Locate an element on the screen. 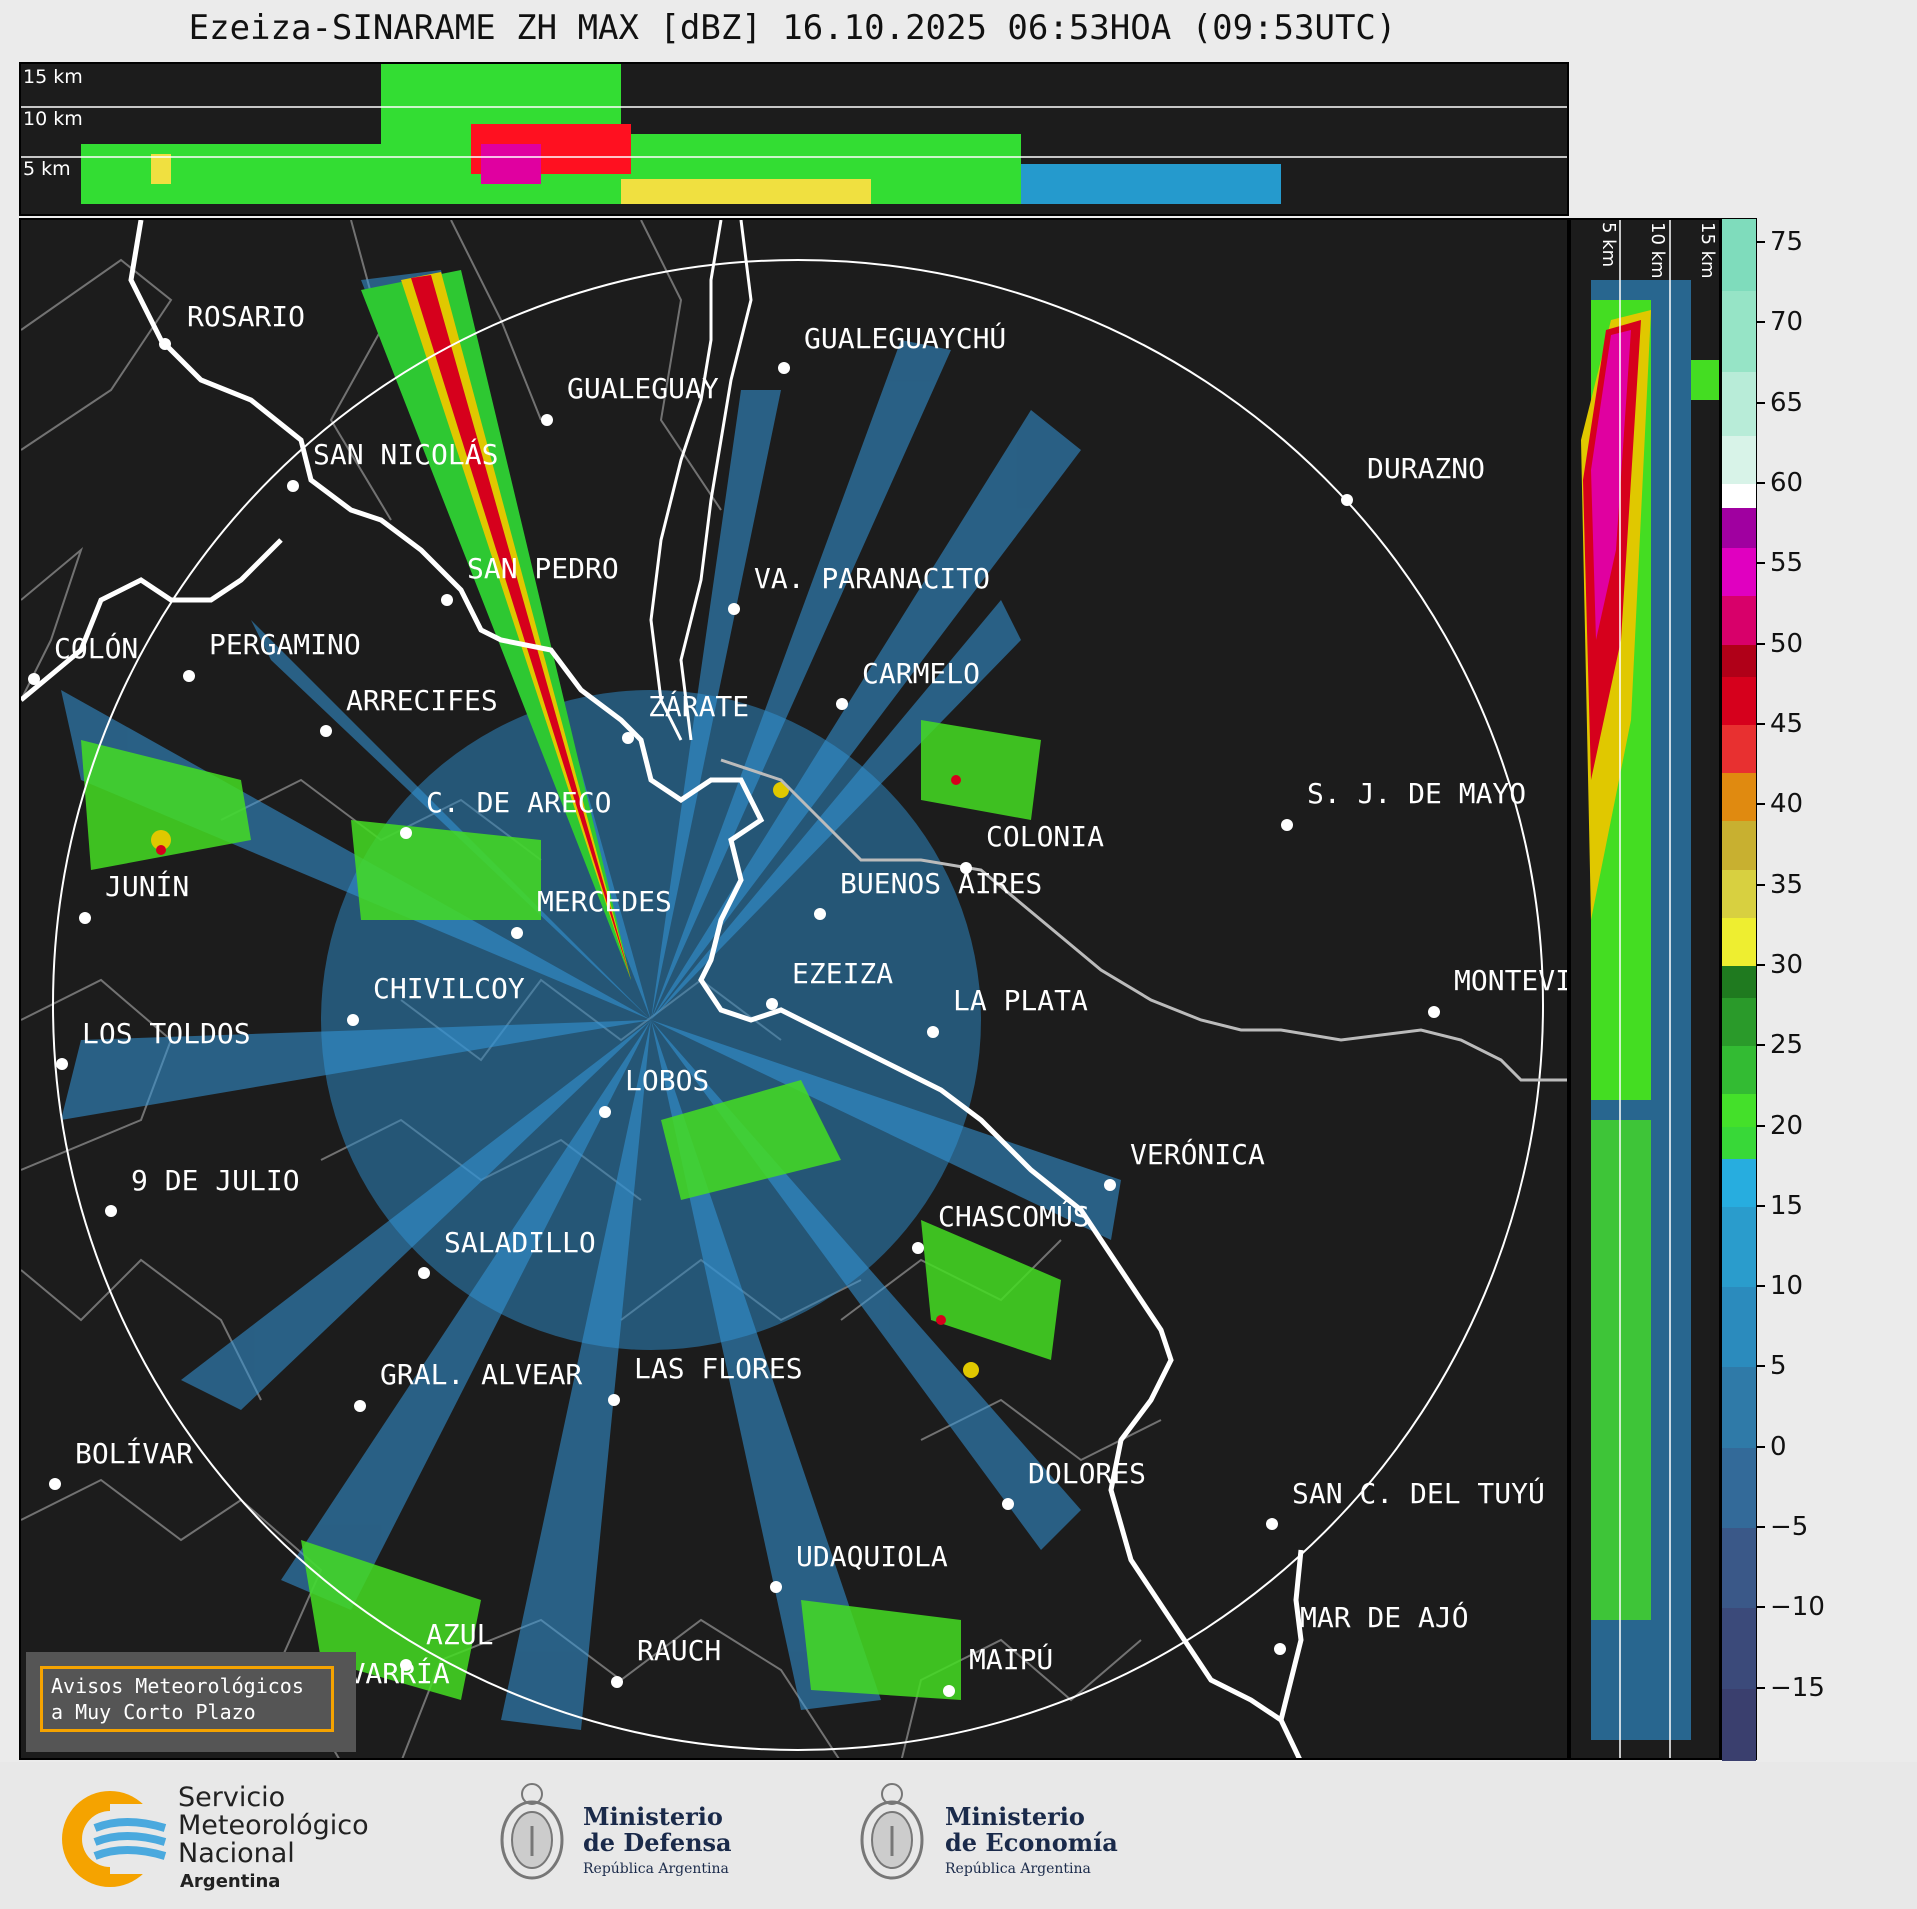 The width and height of the screenshot is (1917, 1909). coat-of-arms-icon is located at coordinates (532, 1831).